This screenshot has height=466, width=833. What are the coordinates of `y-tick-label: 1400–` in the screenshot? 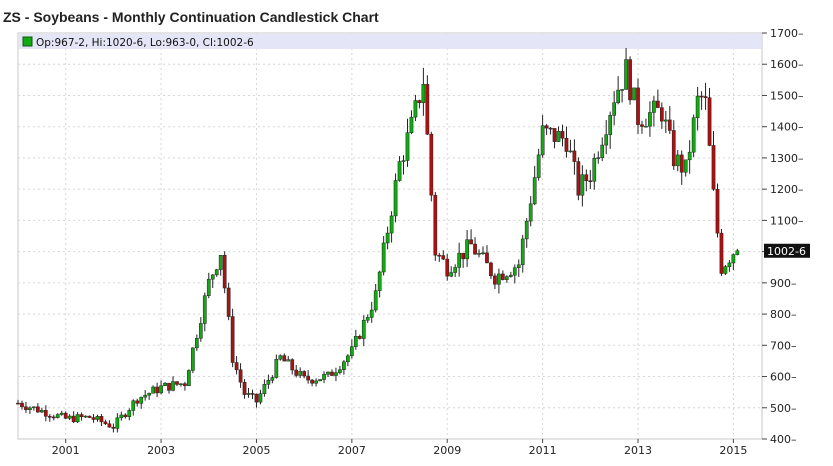 It's located at (787, 127).